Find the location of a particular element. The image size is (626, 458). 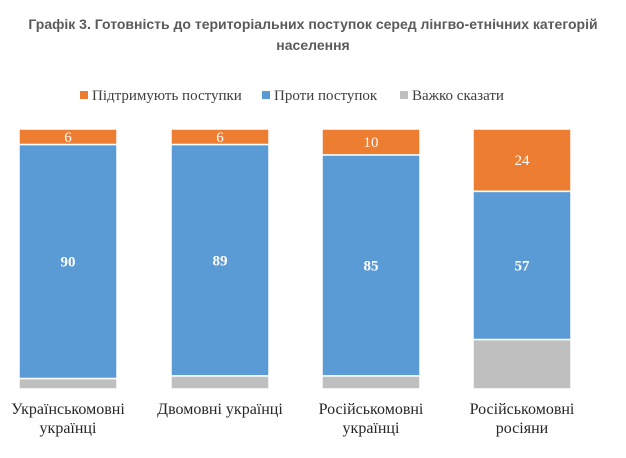

category-label-1: Двомовні українці is located at coordinates (220, 409).